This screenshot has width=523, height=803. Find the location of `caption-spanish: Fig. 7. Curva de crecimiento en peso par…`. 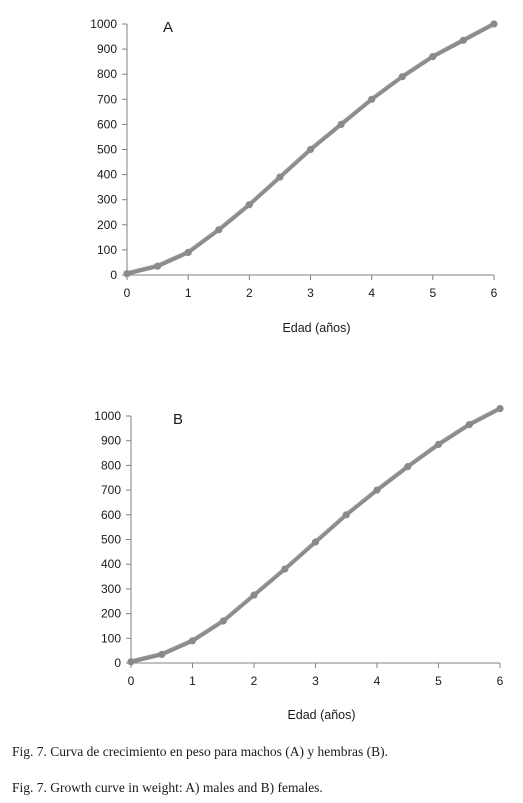

caption-spanish: Fig. 7. Curva de crecimiento en peso par… is located at coordinates (200, 751).